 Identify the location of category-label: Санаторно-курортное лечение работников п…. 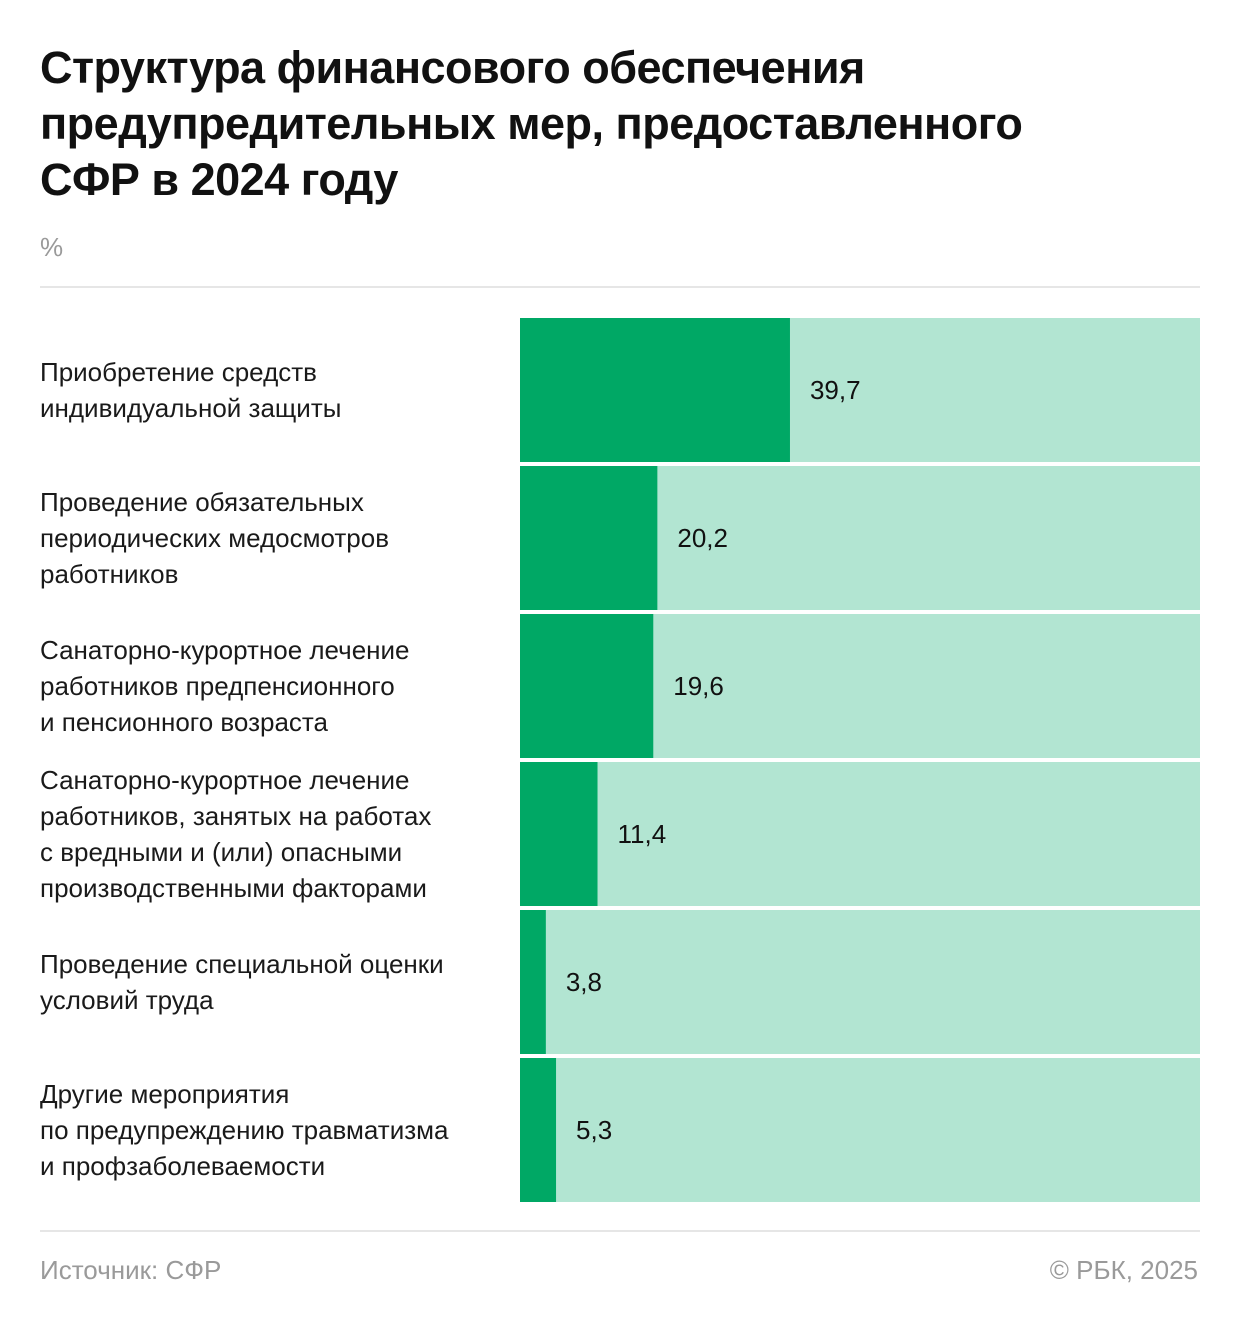
(225, 686).